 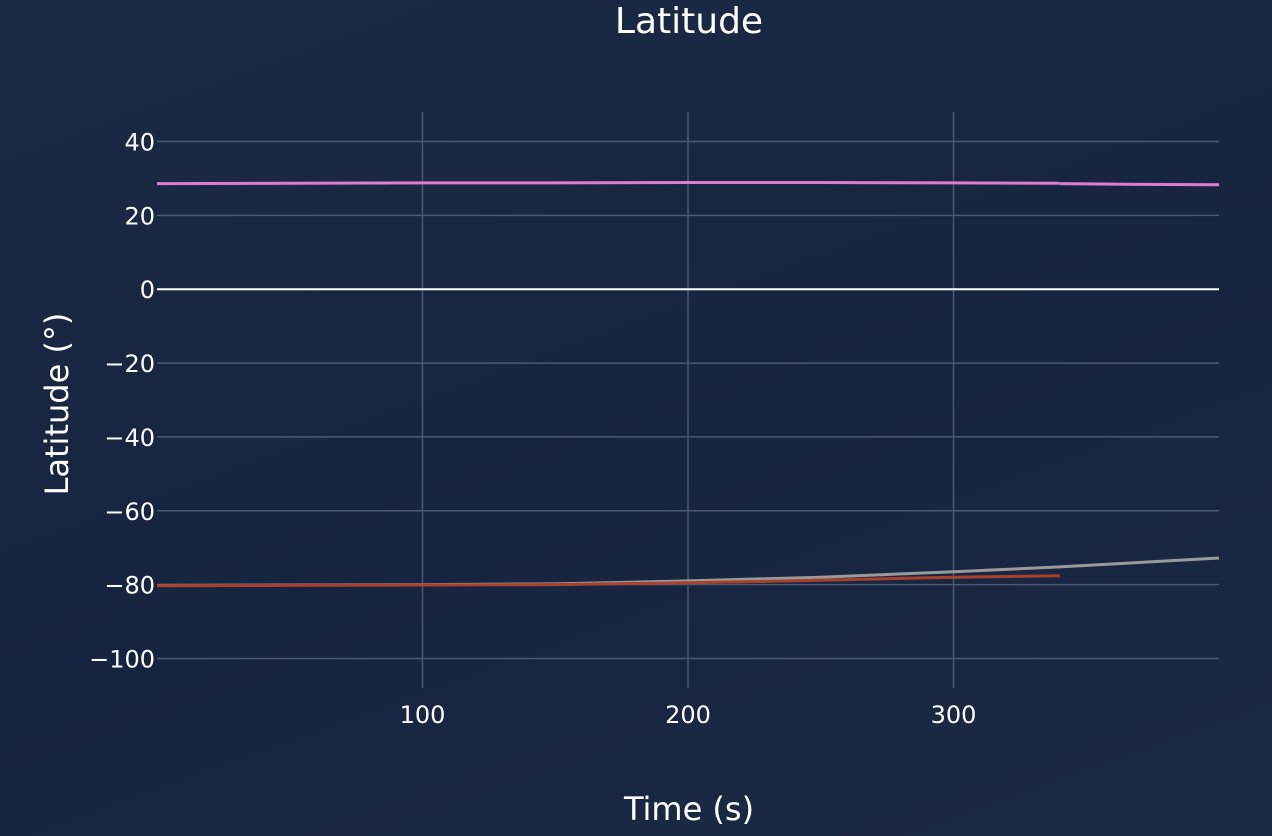 I want to click on x-tick-label: 300, so click(x=954, y=715).